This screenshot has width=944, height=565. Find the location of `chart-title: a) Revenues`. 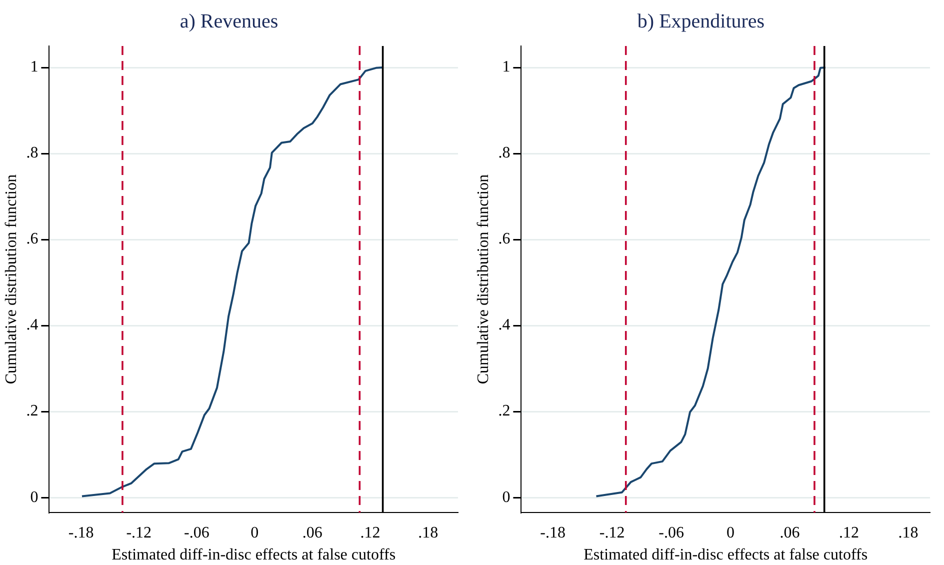

chart-title: a) Revenues is located at coordinates (229, 21).